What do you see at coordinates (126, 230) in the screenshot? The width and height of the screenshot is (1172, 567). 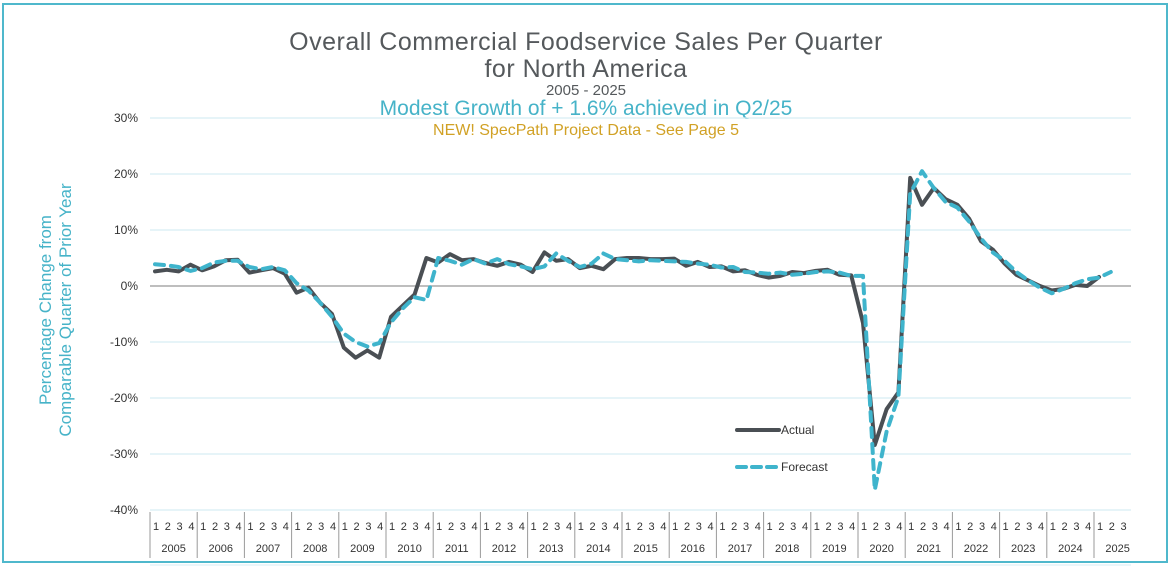 I see `y-tick-label: 10%` at bounding box center [126, 230].